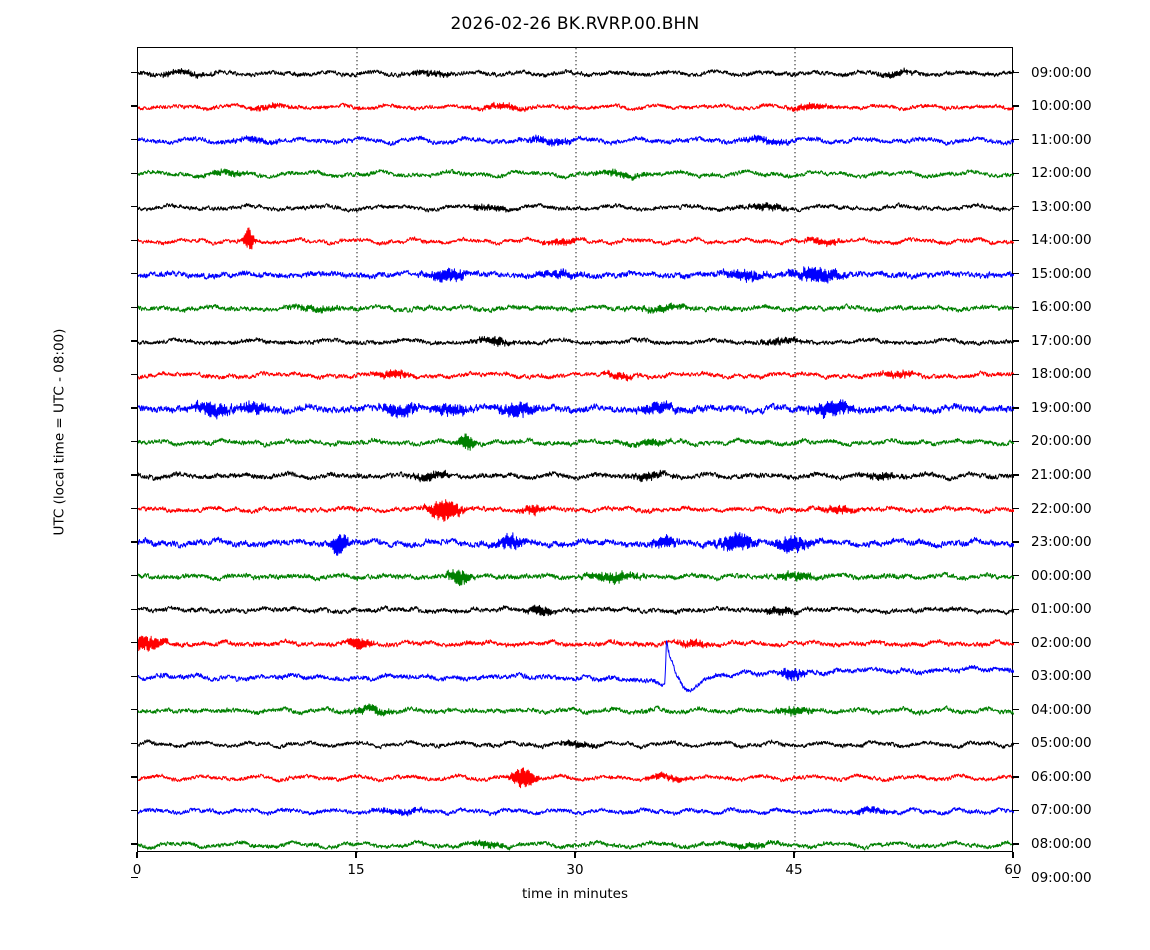  I want to click on y-tick-label-right: 02:00:00, so click(1061, 642).